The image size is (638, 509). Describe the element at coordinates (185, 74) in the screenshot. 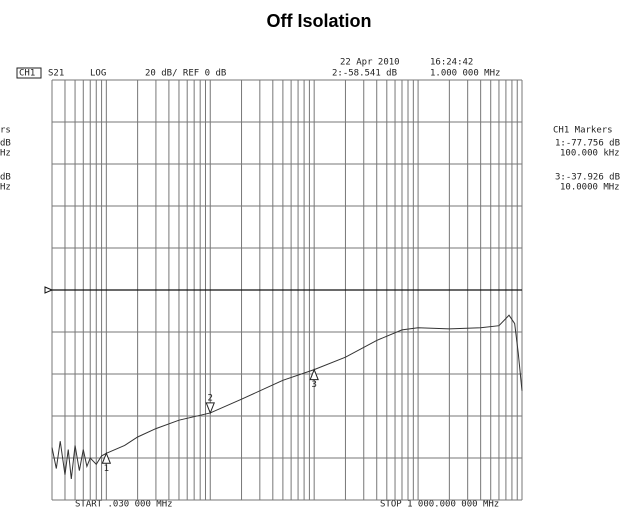

I see `scale: 20 dB/ REF 0 dB` at that location.